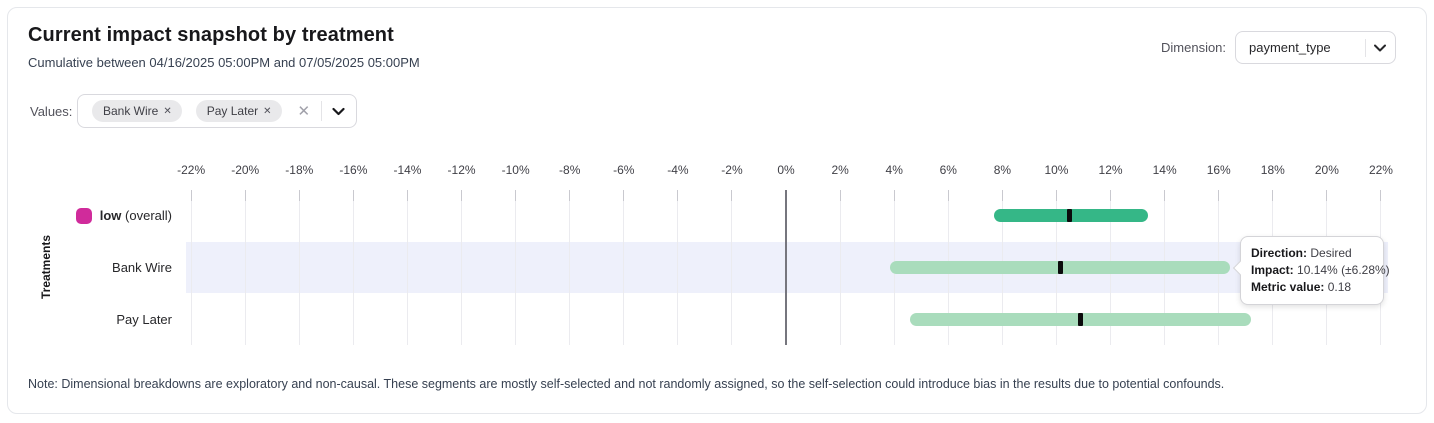  I want to click on treatment-name: Pay Later, so click(144, 319).